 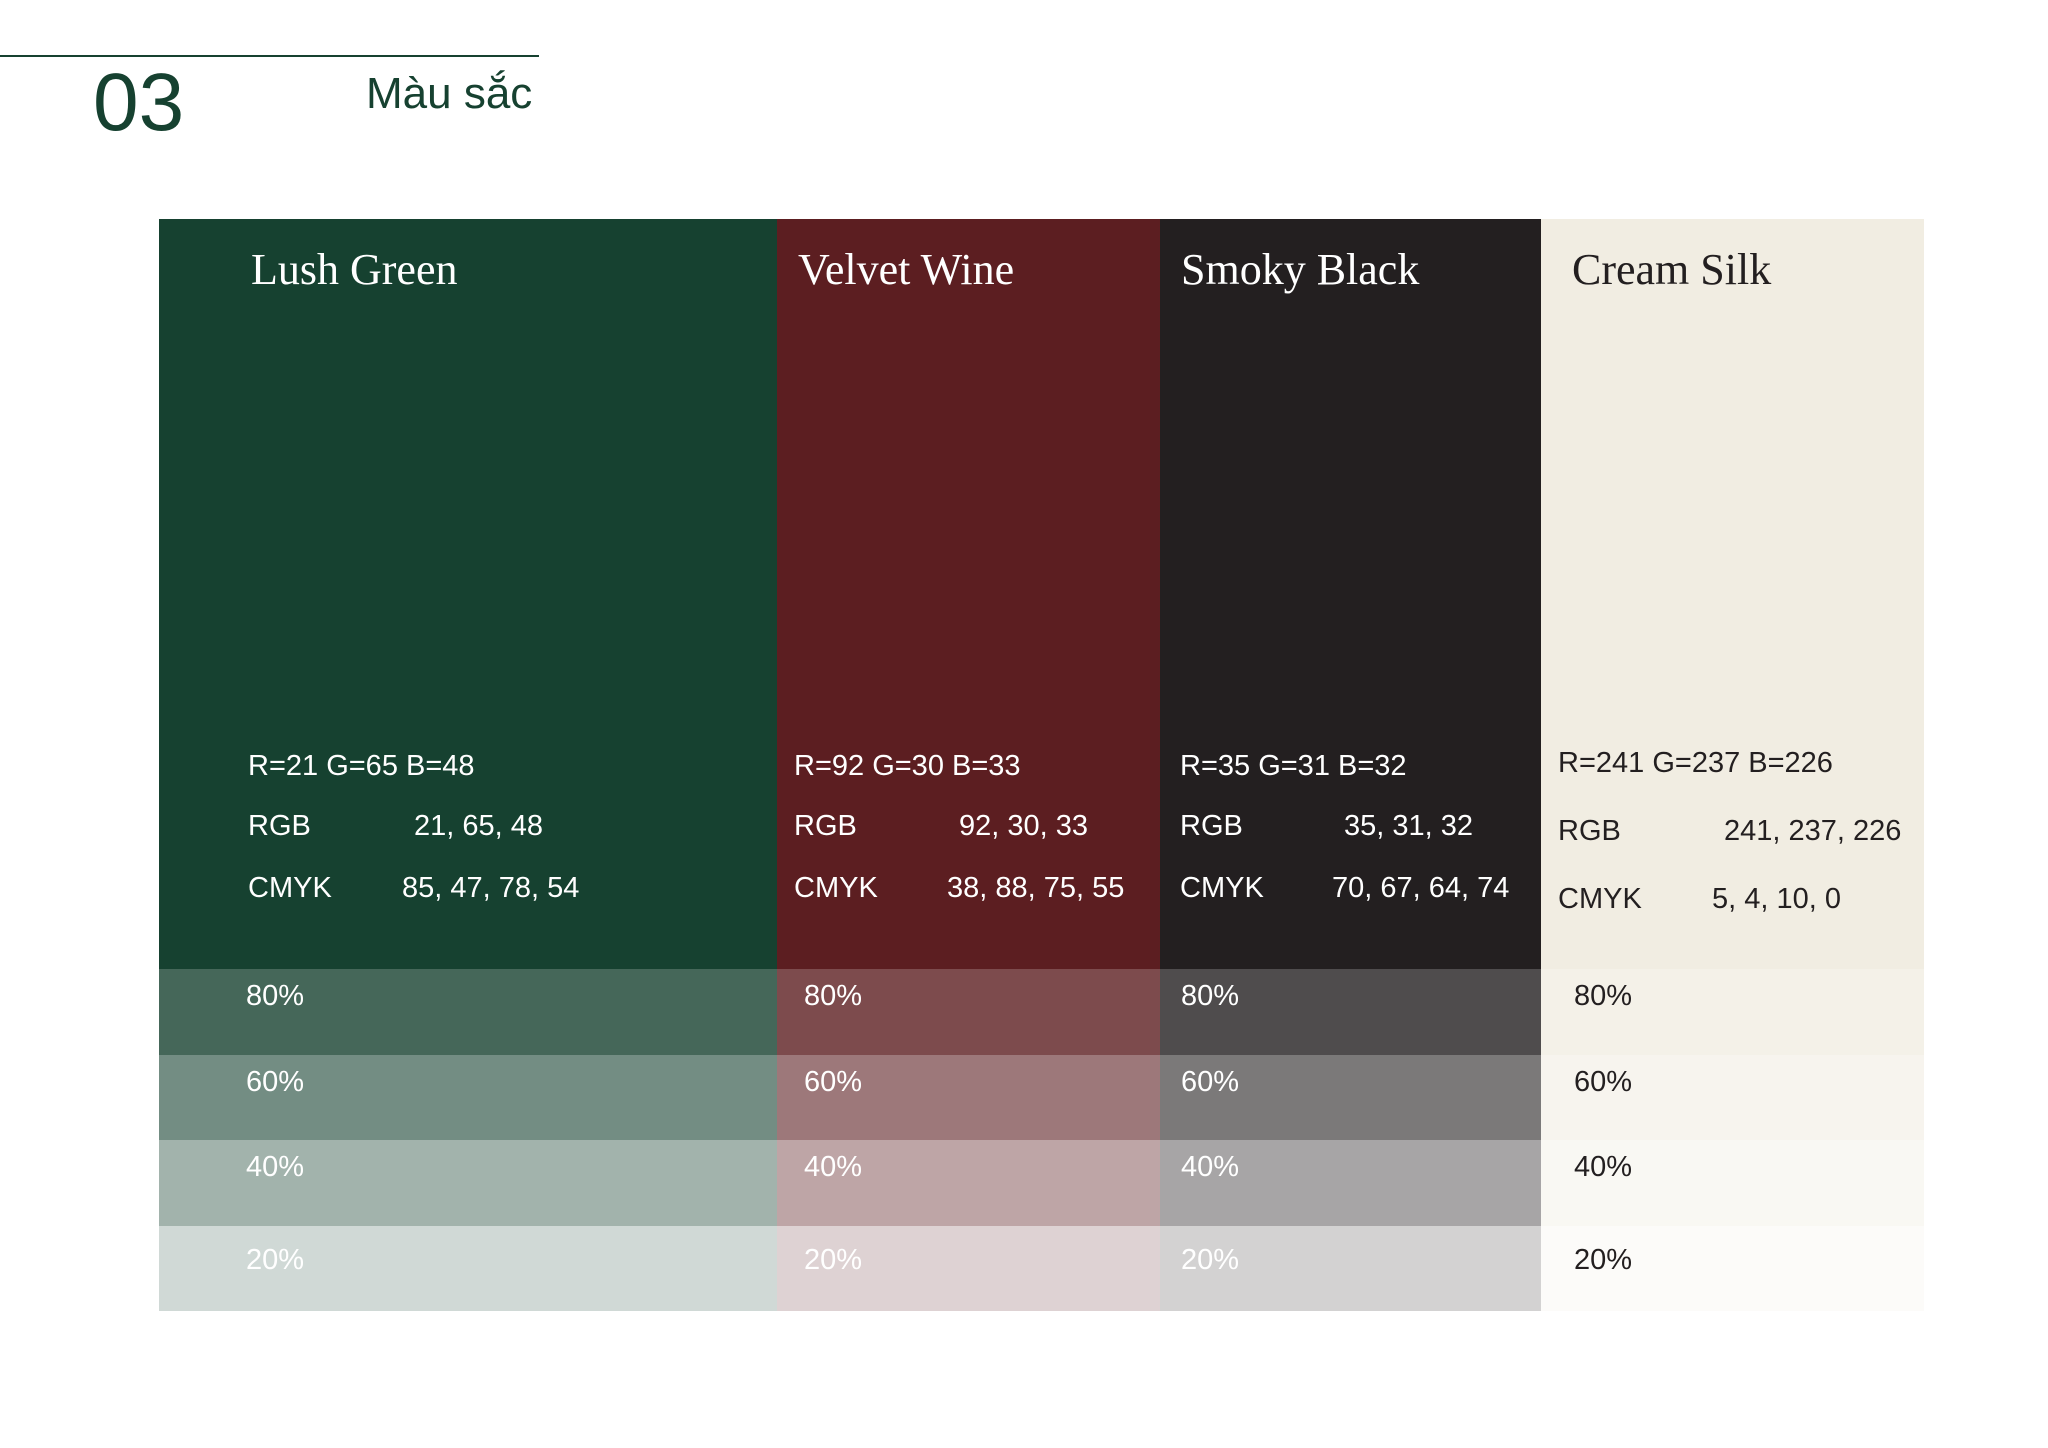 What do you see at coordinates (1813, 831) in the screenshot?
I see `rgb-value: 241, 237, 226` at bounding box center [1813, 831].